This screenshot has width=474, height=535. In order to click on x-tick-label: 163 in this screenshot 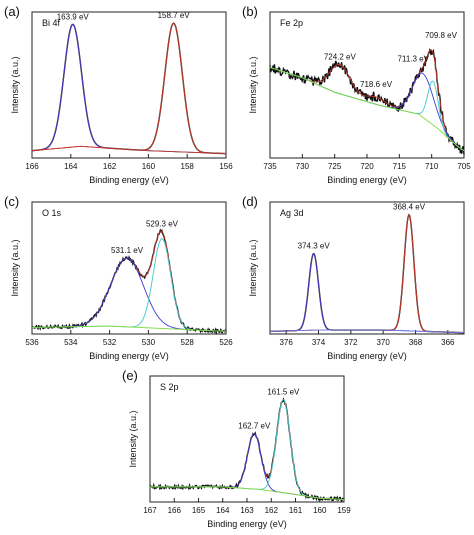, I will do `click(247, 510)`.